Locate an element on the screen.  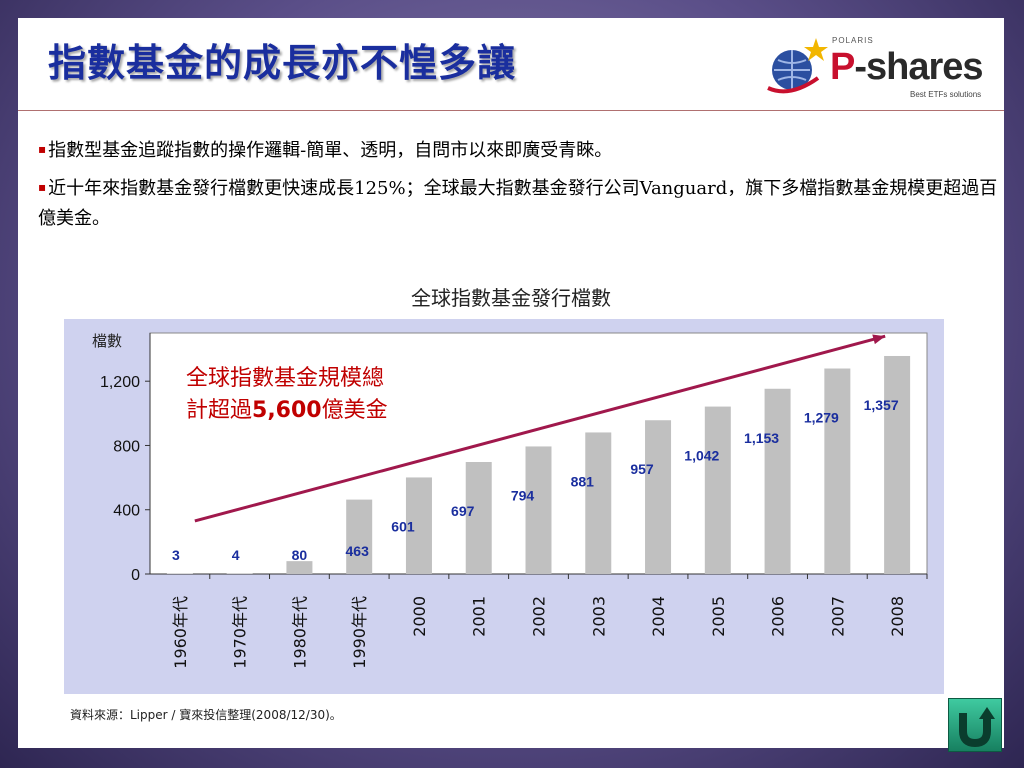
y-tick-label: 1,200 is located at coordinates (120, 382).